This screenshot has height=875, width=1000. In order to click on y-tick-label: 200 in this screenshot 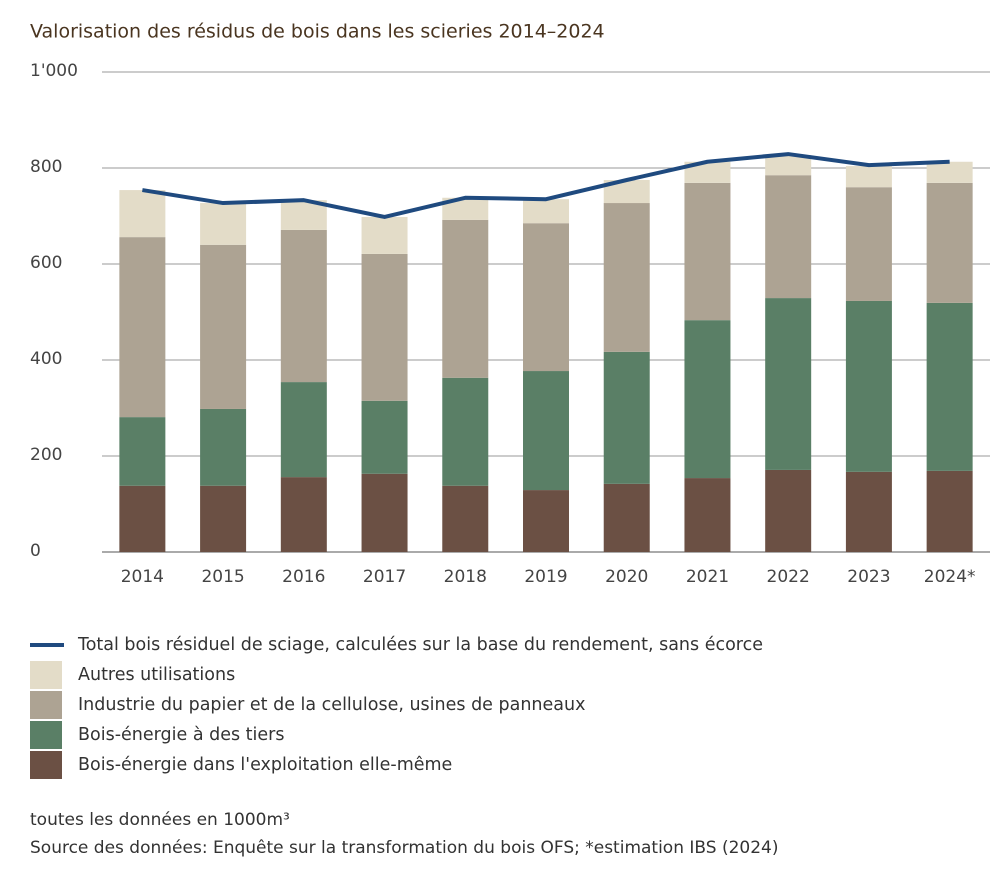, I will do `click(46, 455)`.